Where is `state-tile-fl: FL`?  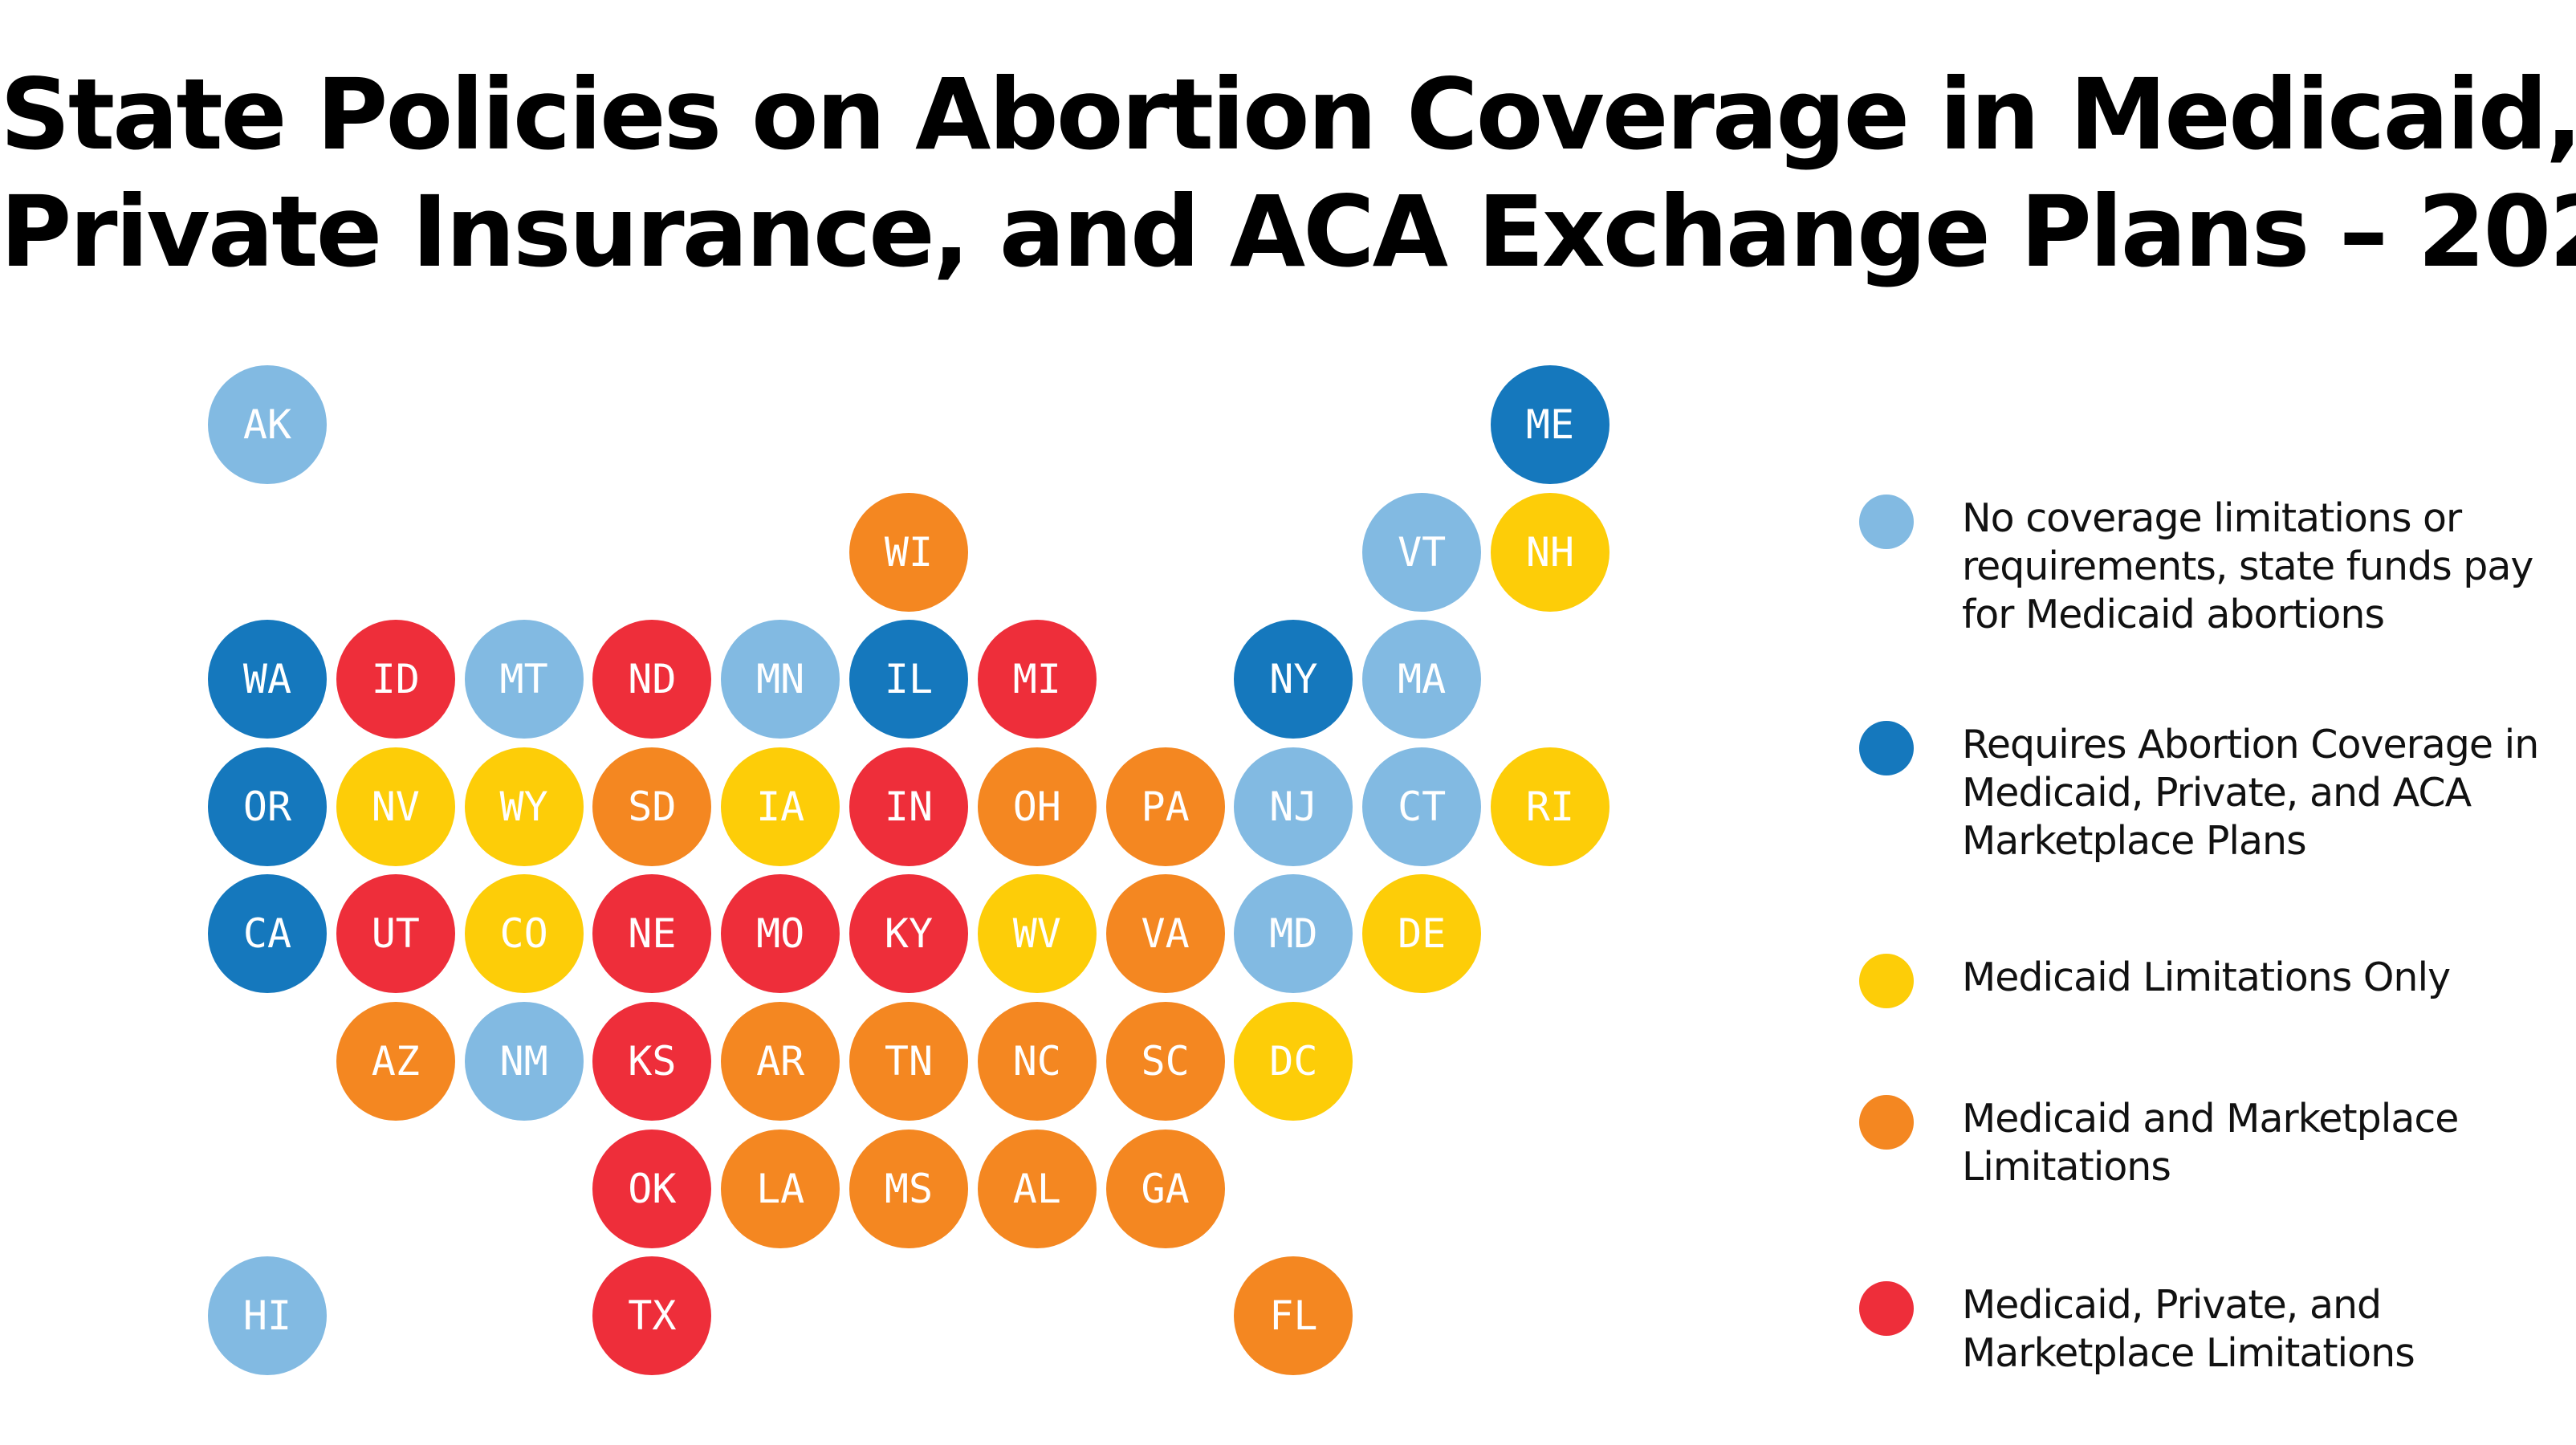
state-tile-fl: FL is located at coordinates (1293, 1316).